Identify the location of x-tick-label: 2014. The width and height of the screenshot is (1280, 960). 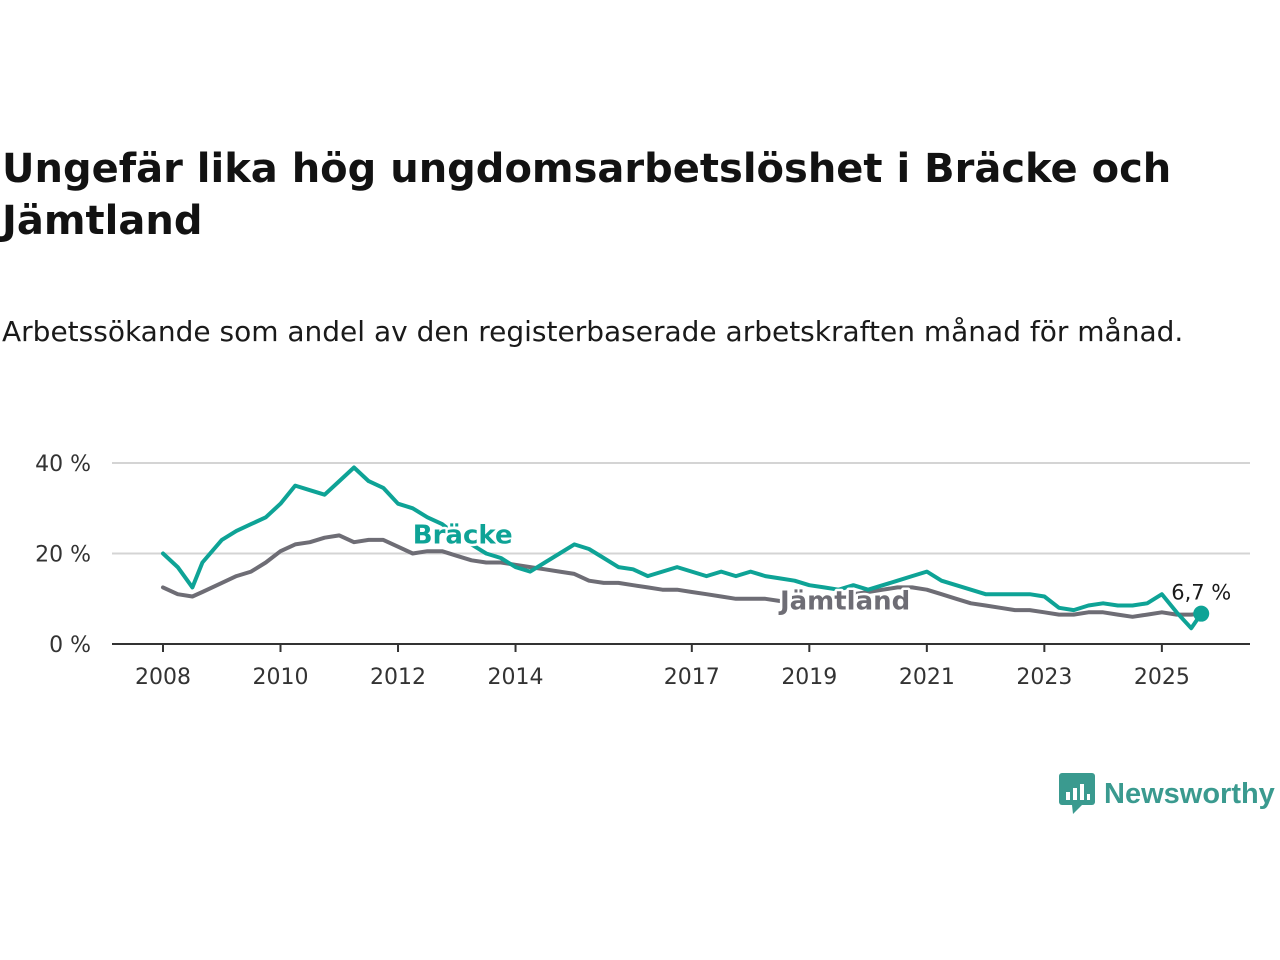
(516, 677).